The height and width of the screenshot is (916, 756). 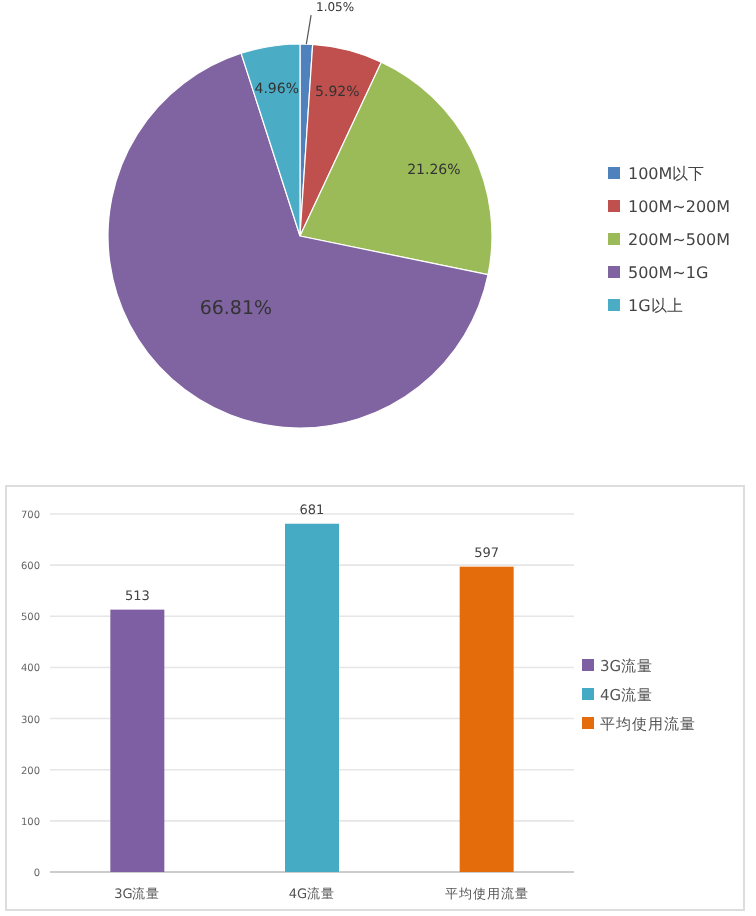 I want to click on legend-label: 100M~200M, so click(x=679, y=207).